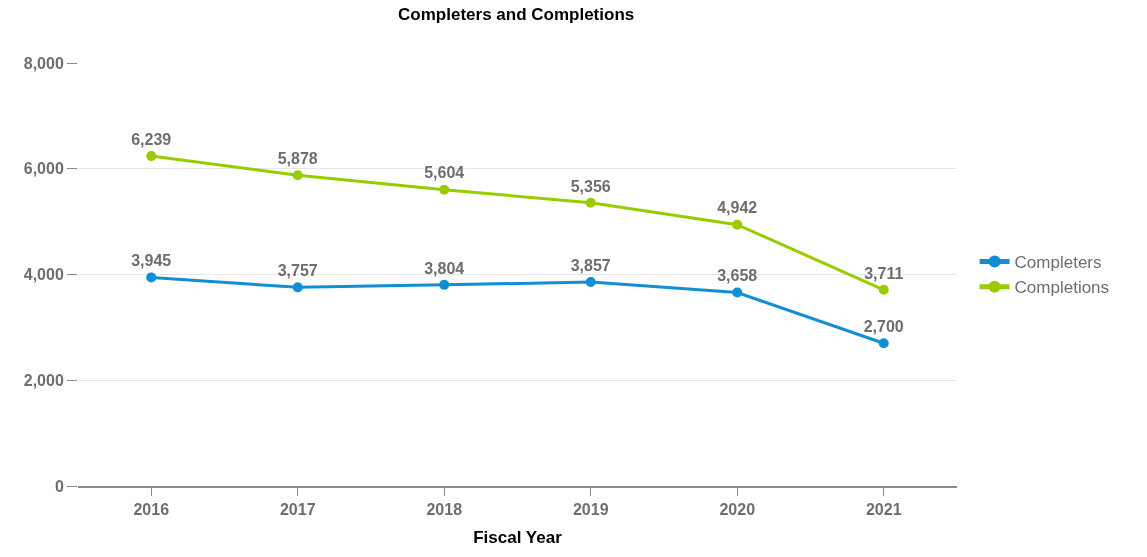 The width and height of the screenshot is (1147, 557). Describe the element at coordinates (297, 271) in the screenshot. I see `data-label: 3,757` at that location.